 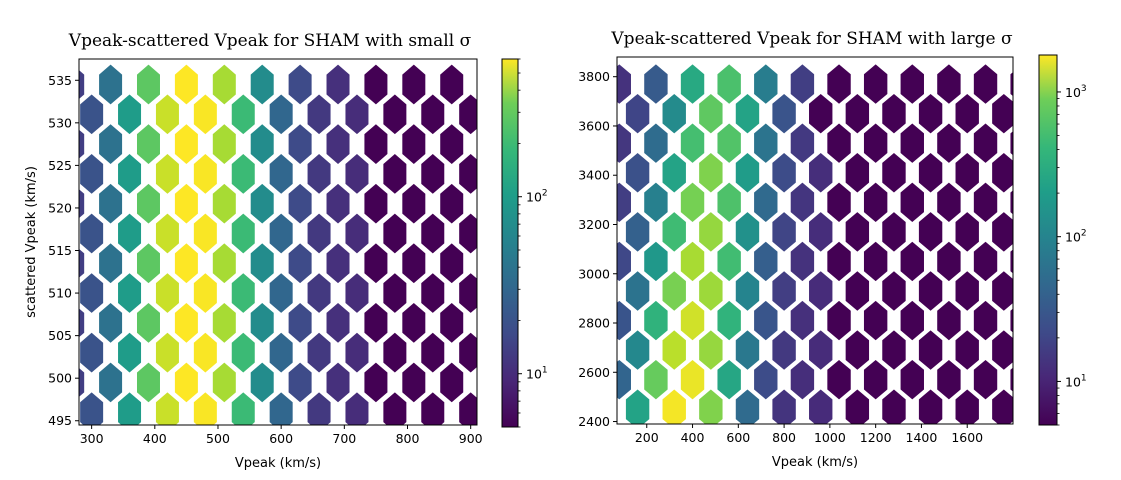 What do you see at coordinates (60, 250) in the screenshot?
I see `y-tick-label: 515` at bounding box center [60, 250].